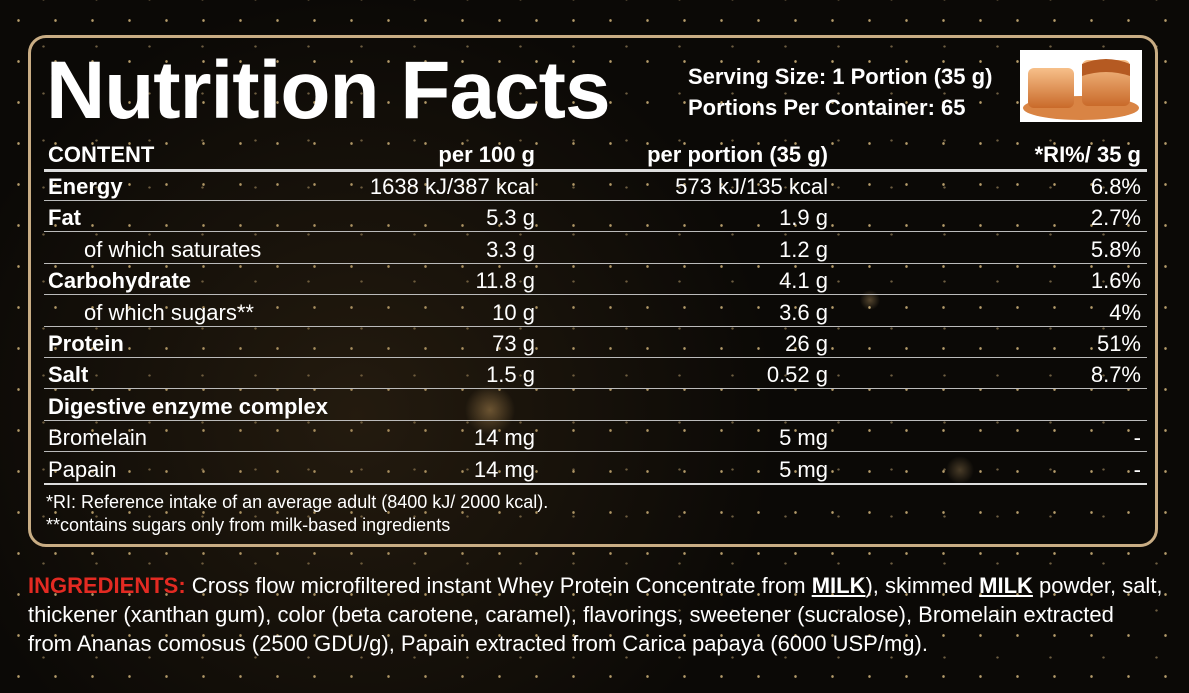 The image size is (1189, 693). Describe the element at coordinates (803, 312) in the screenshot. I see `cell-value: 3.6 g` at that location.